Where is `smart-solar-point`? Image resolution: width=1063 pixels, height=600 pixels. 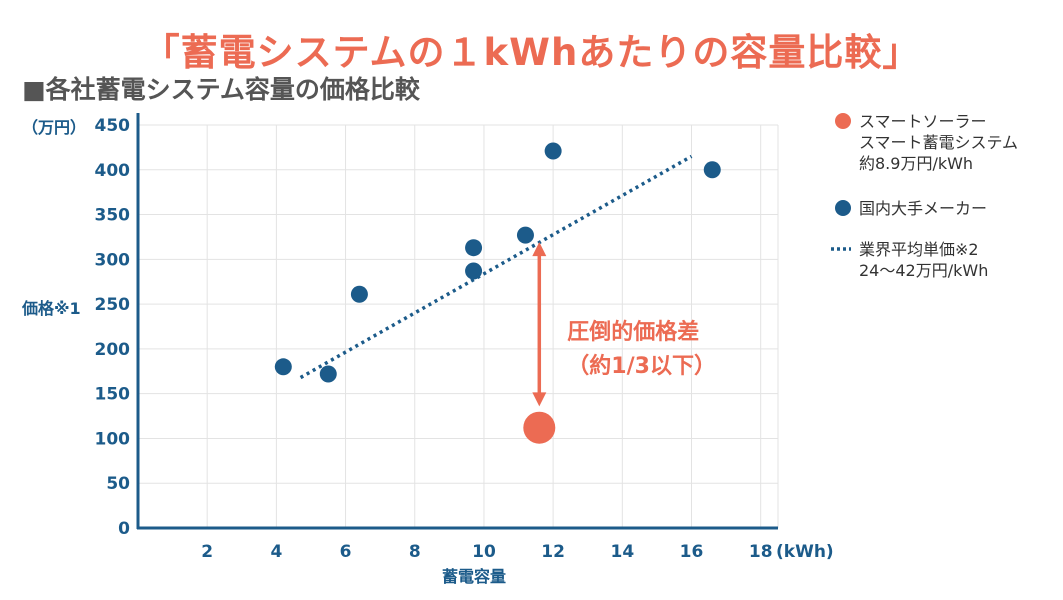 smart-solar-point is located at coordinates (539, 427).